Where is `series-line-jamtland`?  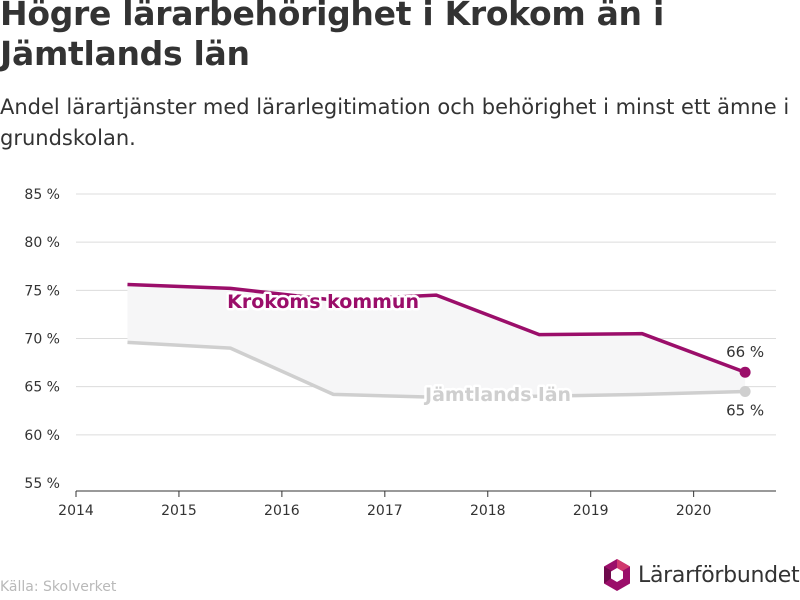 series-line-jamtland is located at coordinates (436, 370).